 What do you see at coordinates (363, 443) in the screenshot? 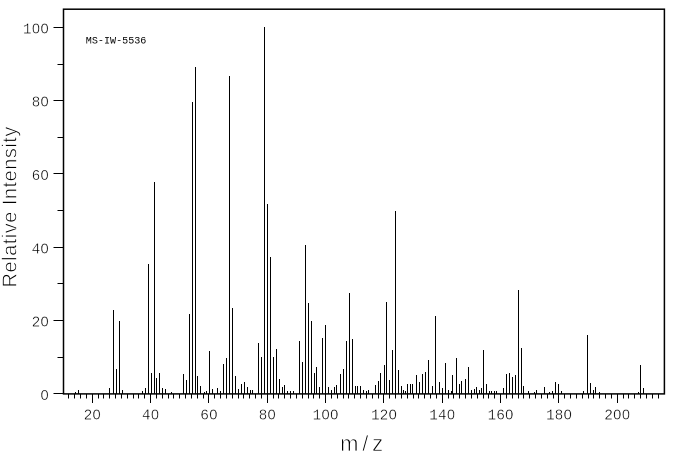
I see `svg-text: m/z` at bounding box center [363, 443].